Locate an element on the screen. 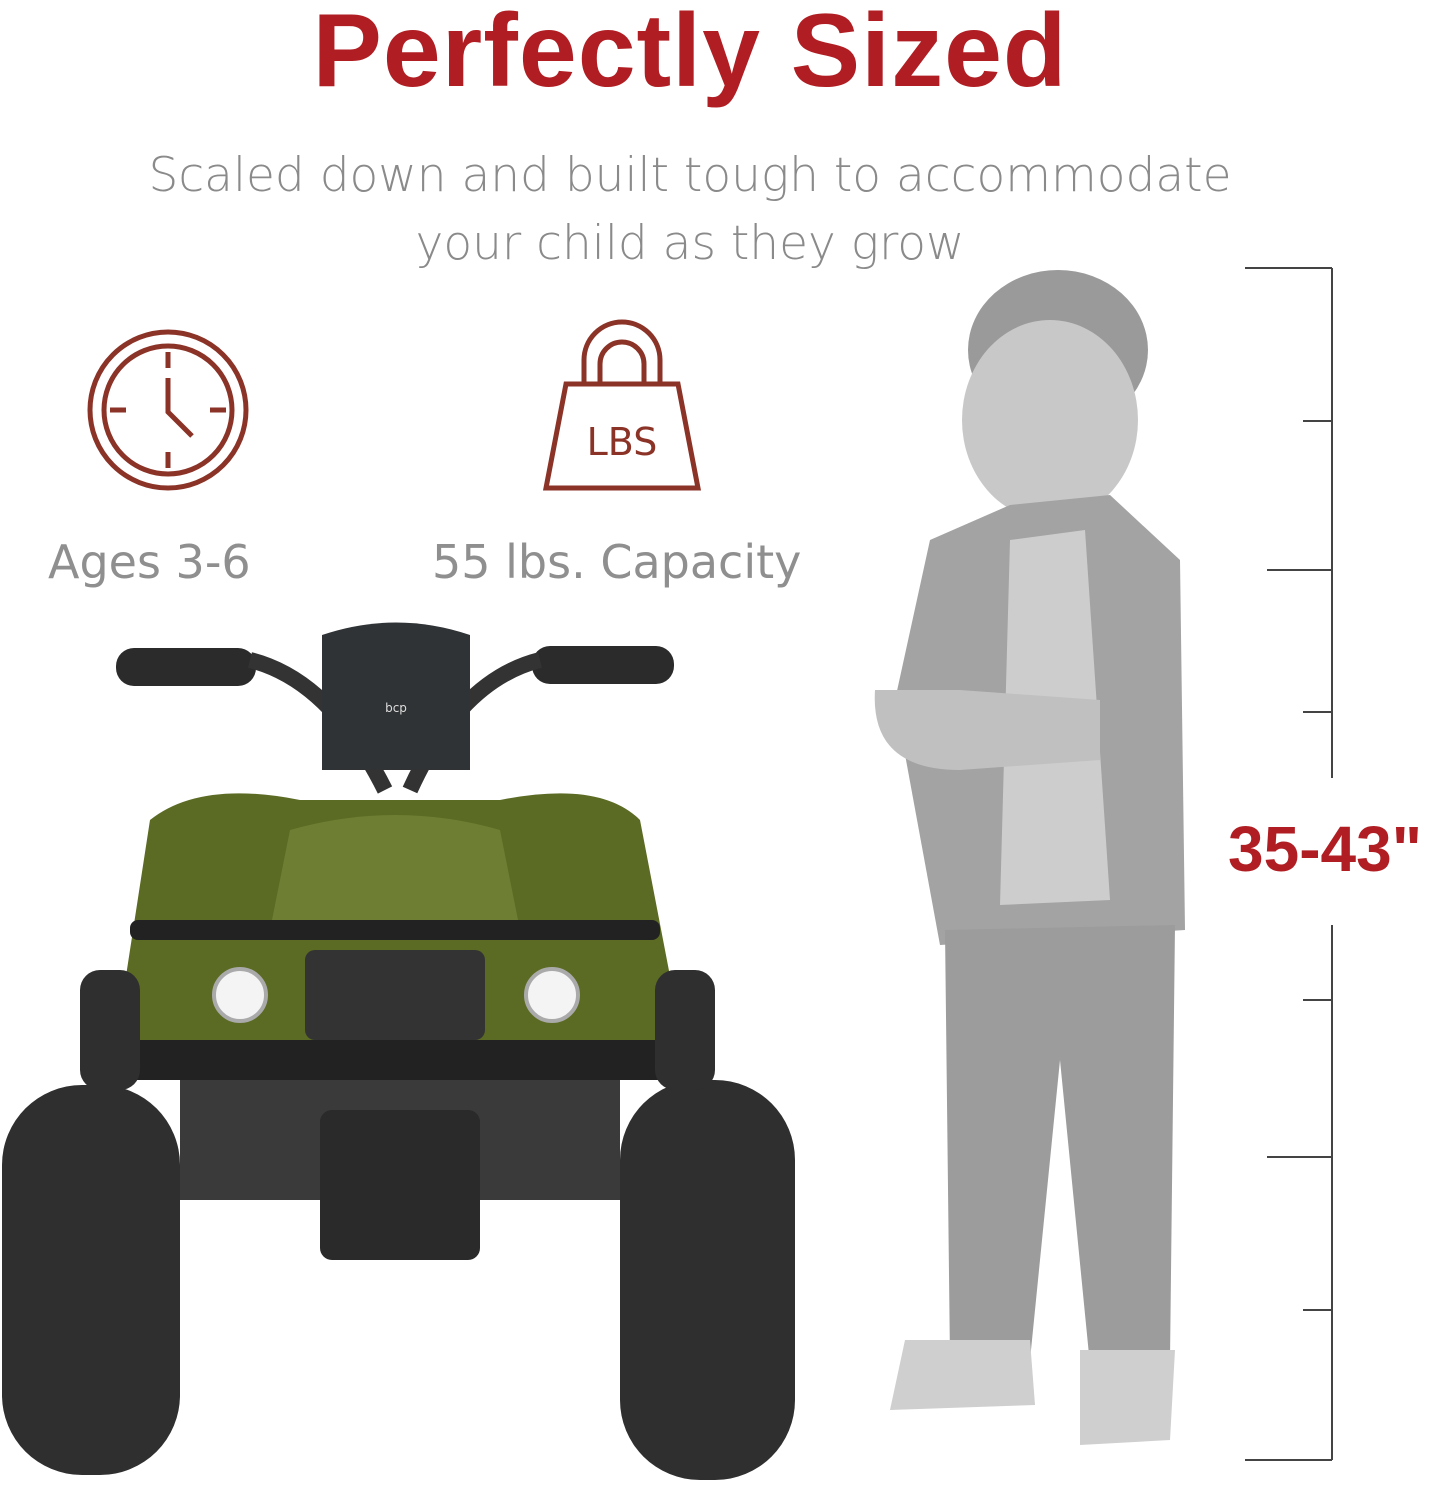 This screenshot has width=1447, height=1500. product-logo: bcp is located at coordinates (396, 708).